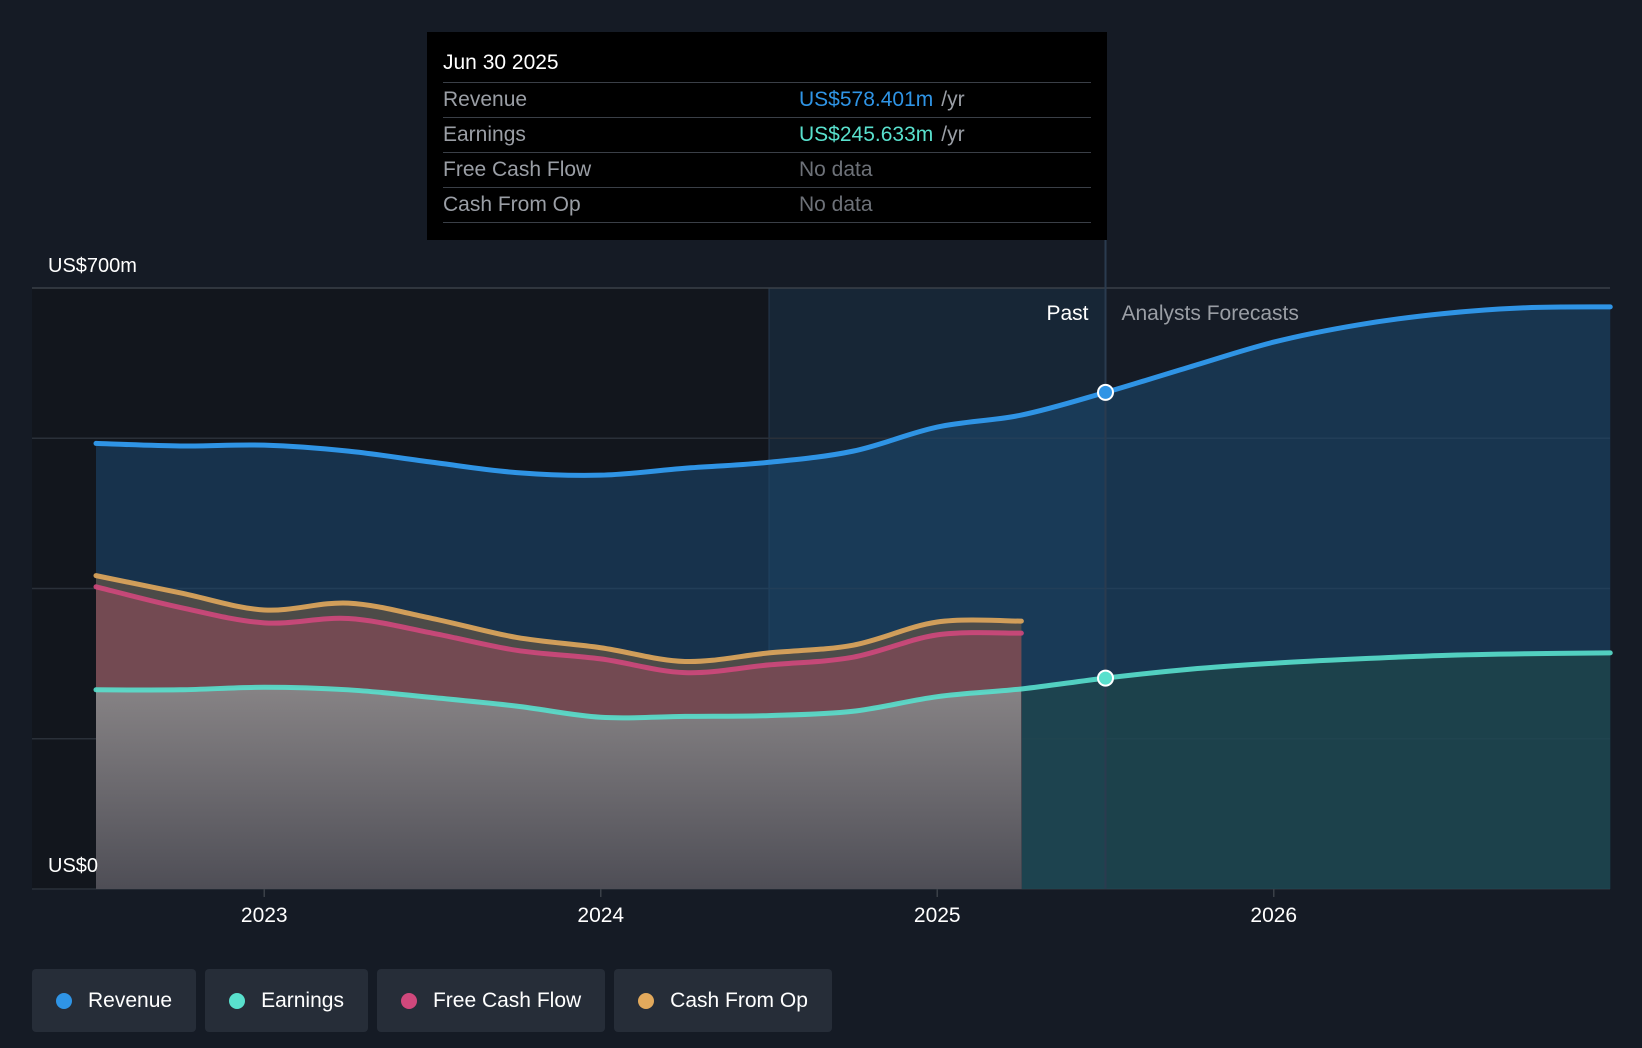  What do you see at coordinates (767, 170) in the screenshot?
I see `tooltip-row-free-cash-flow: Free Cash Flow No data` at bounding box center [767, 170].